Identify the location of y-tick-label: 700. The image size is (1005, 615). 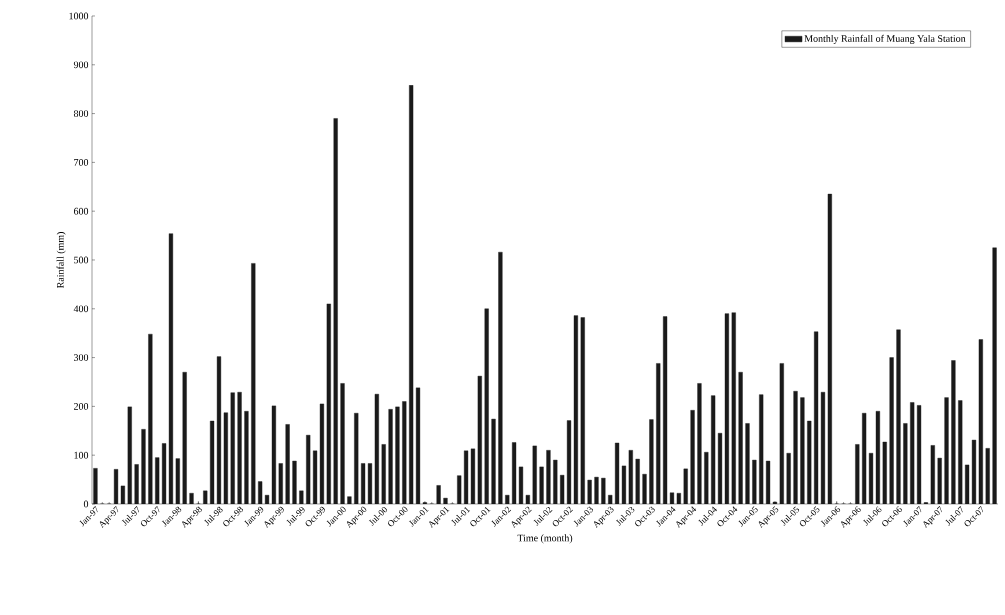
(81, 162).